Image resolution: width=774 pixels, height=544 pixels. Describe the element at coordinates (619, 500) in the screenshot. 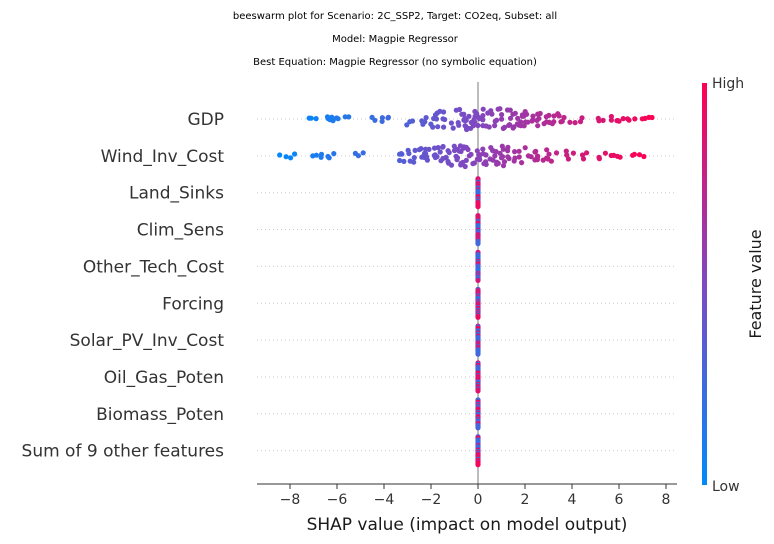

I see `x-tick-label: 6` at that location.